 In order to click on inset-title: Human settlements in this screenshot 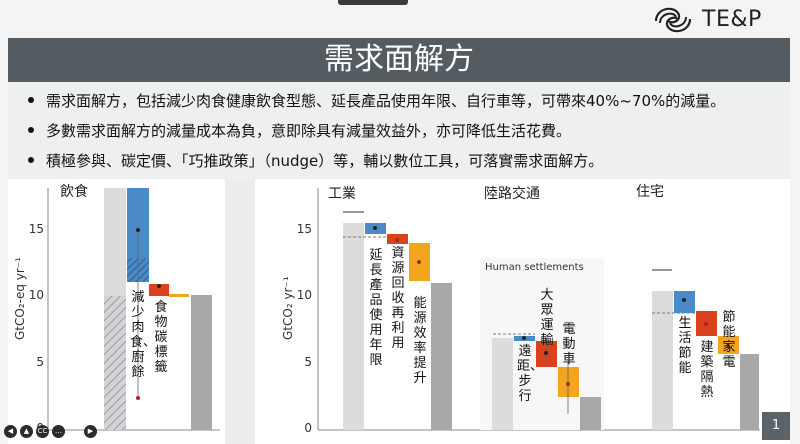, I will do `click(534, 267)`.